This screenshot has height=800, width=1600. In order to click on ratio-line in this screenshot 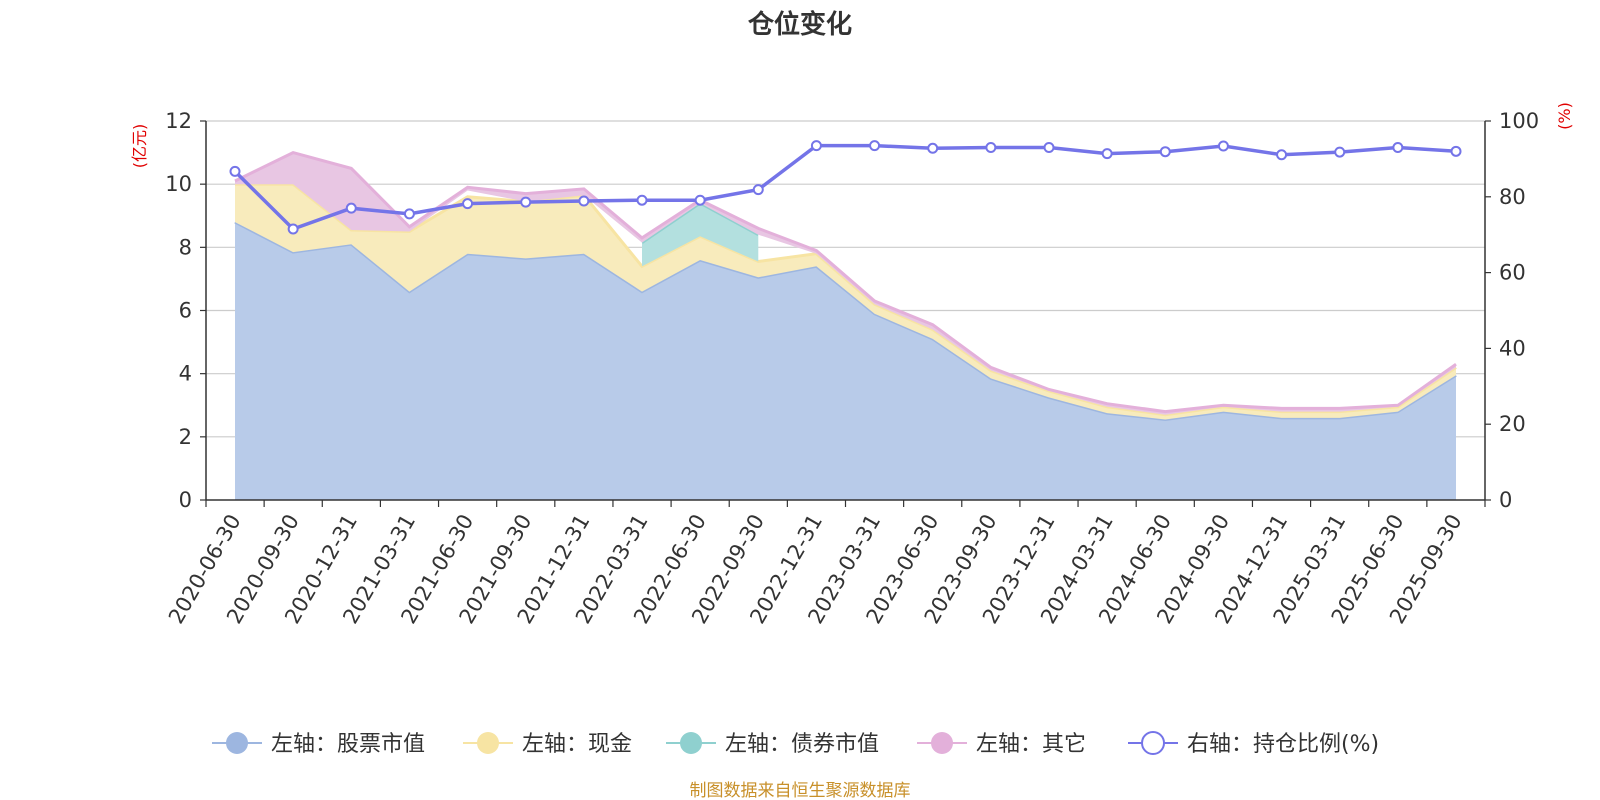, I will do `click(845, 187)`.